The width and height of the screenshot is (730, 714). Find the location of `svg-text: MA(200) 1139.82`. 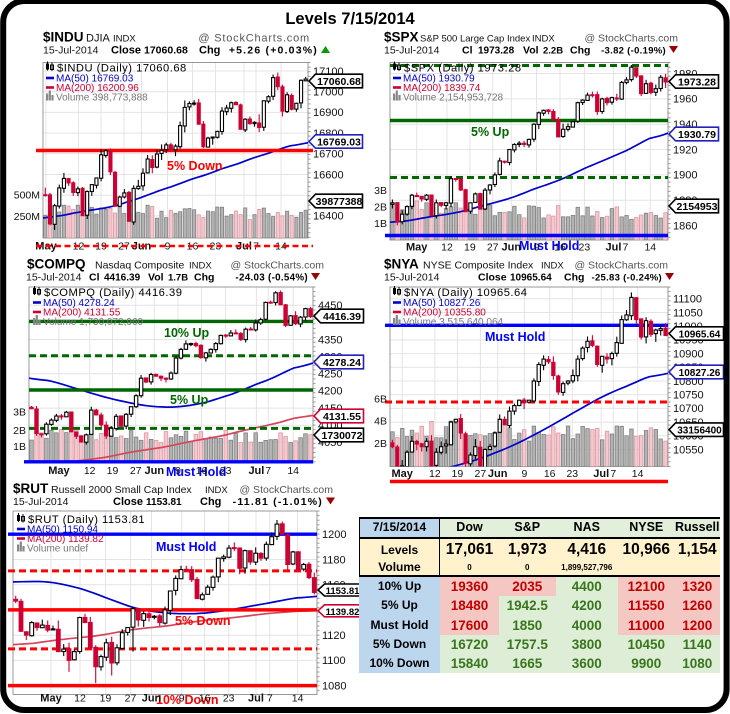

svg-text: MA(200) 1139.82 is located at coordinates (65, 539).